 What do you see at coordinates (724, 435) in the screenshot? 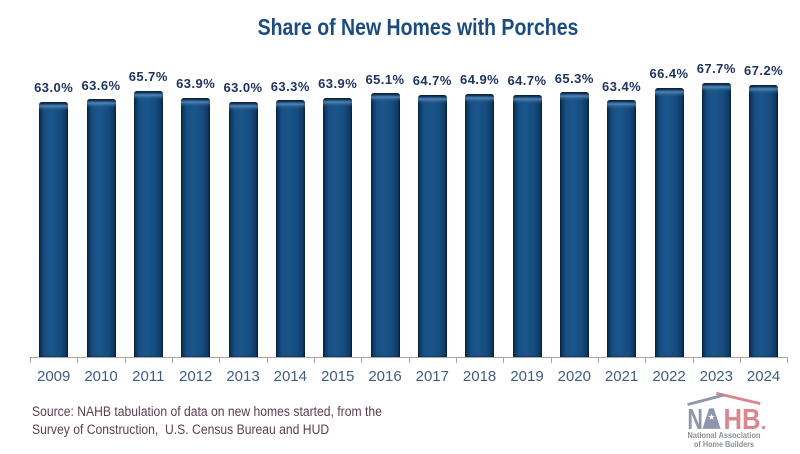
I see `svg-text: National Association` at bounding box center [724, 435].